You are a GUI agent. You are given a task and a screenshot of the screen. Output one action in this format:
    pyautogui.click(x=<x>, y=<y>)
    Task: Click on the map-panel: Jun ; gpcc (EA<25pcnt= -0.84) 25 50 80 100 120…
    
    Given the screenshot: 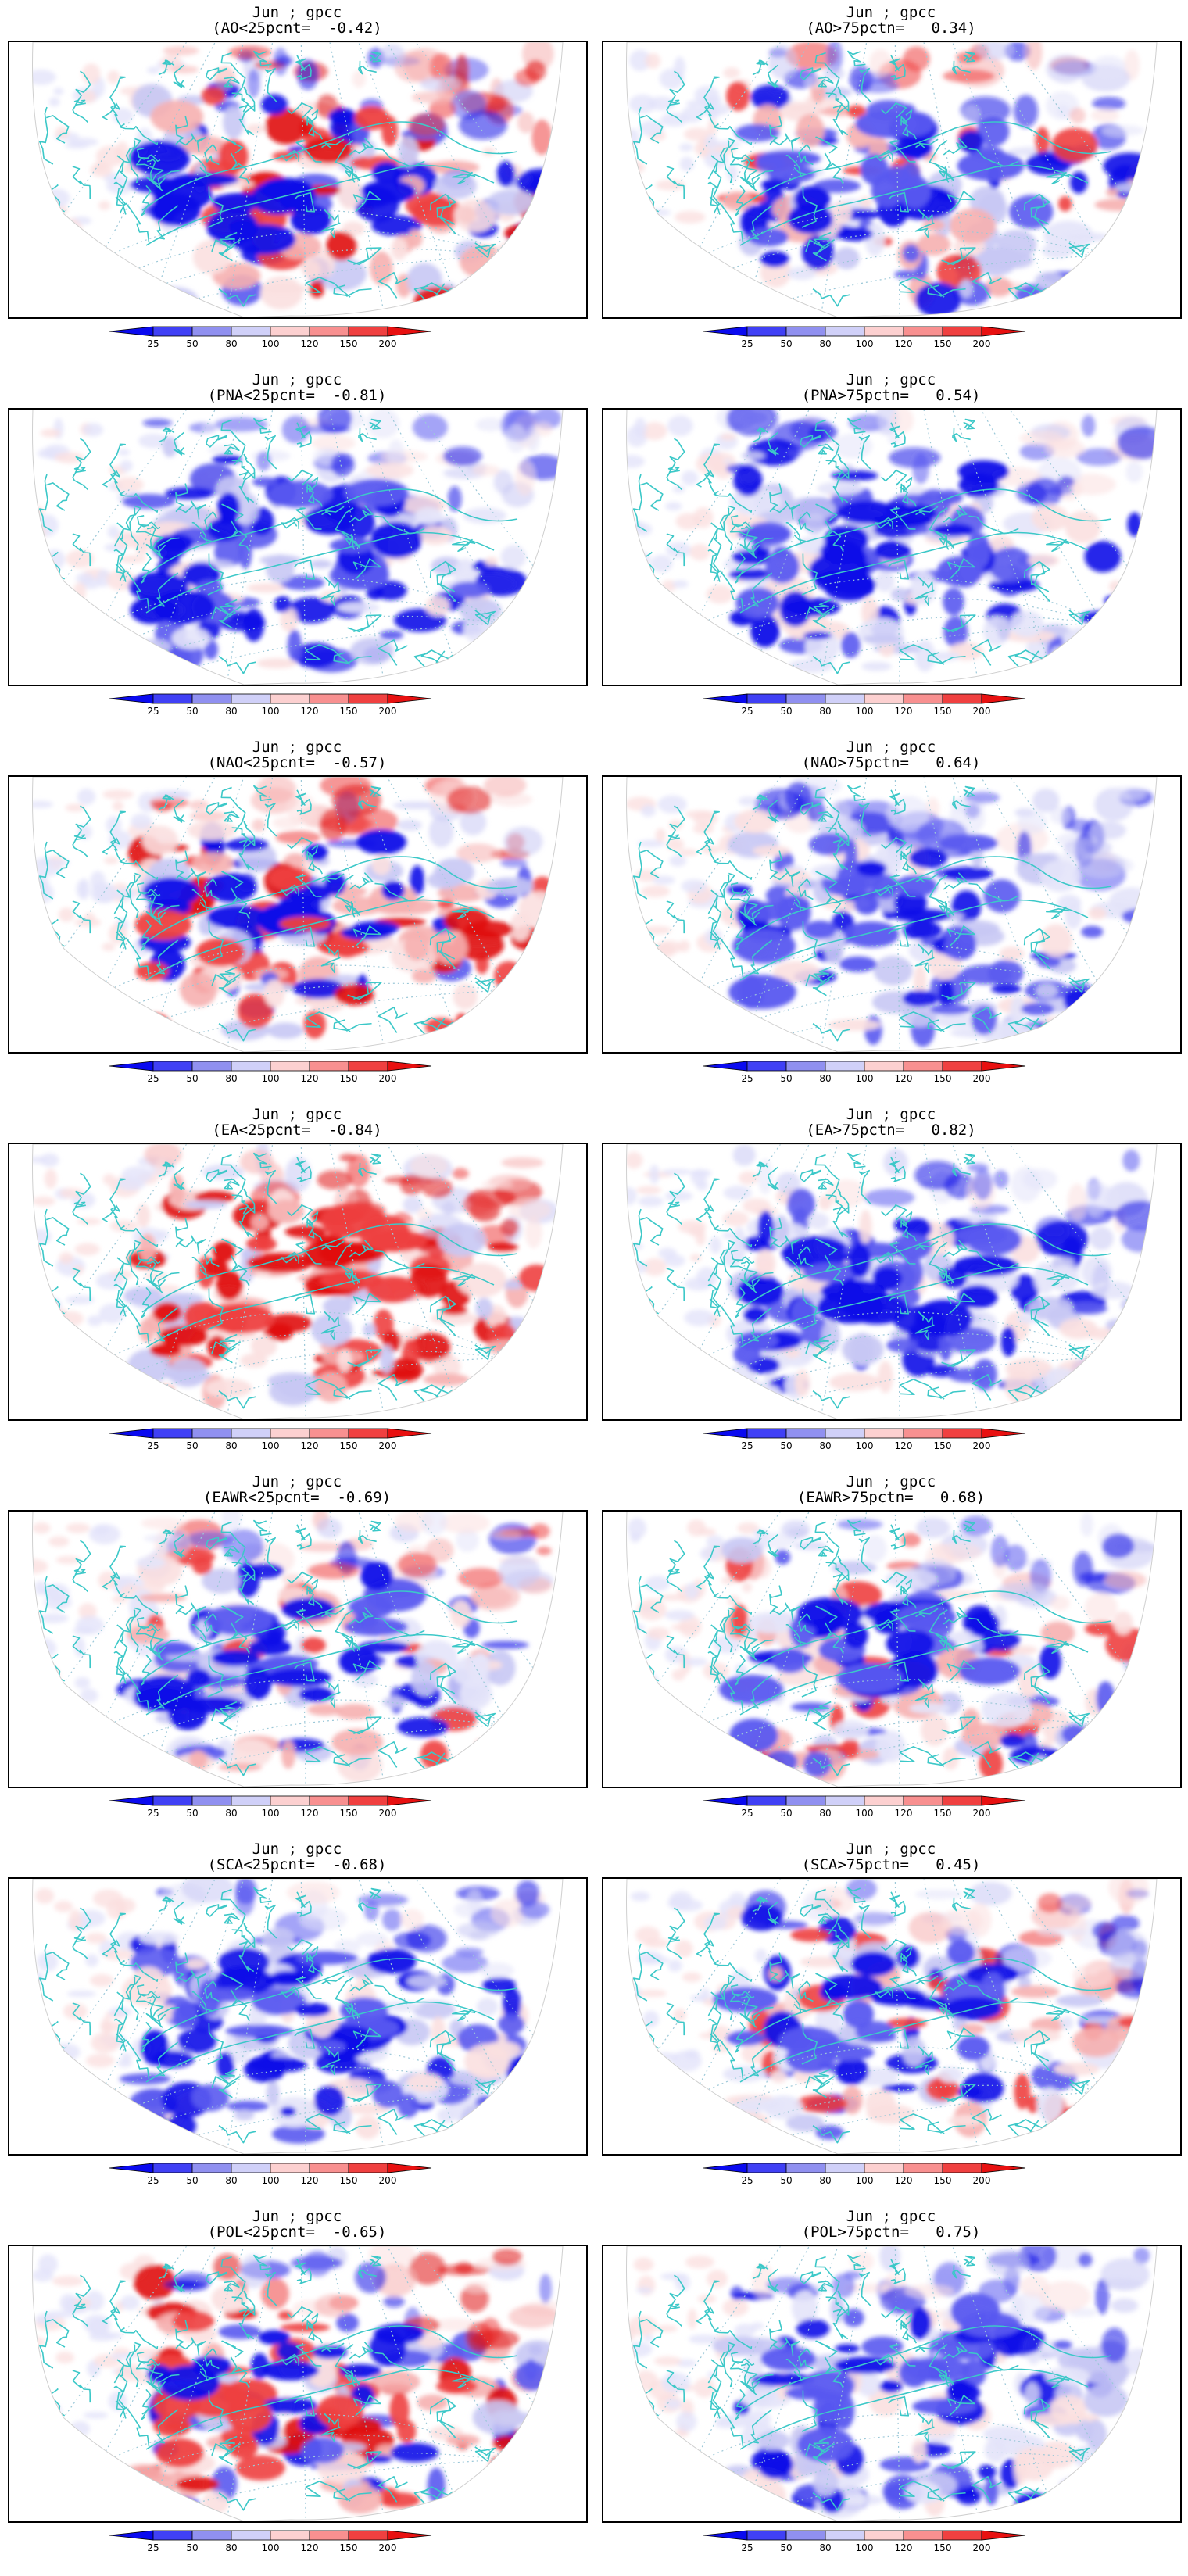 What is the action you would take?
    pyautogui.click(x=298, y=1290)
    